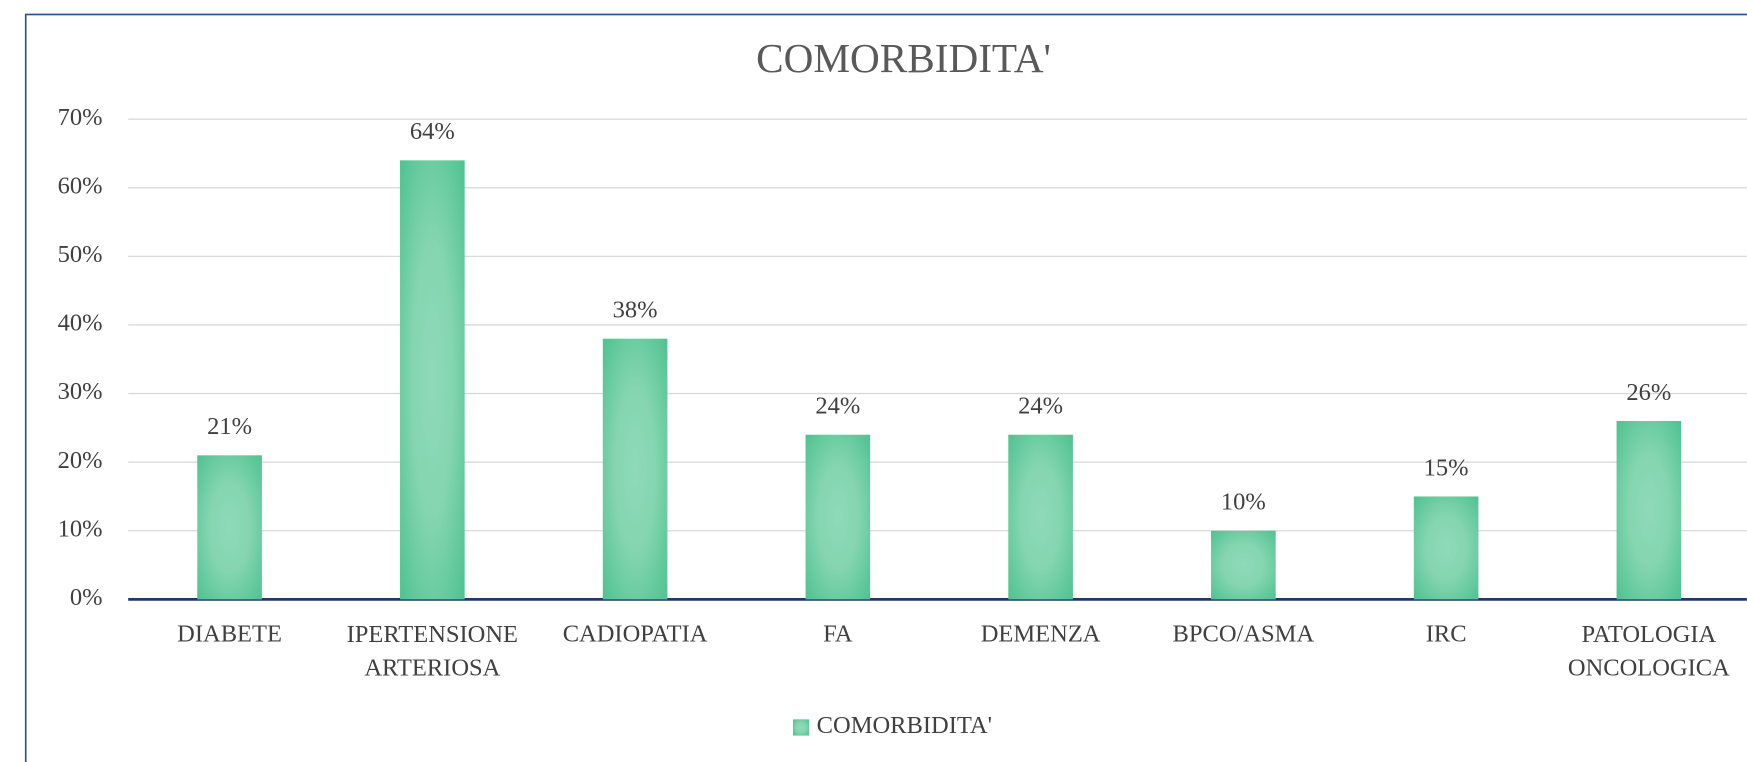 This screenshot has height=762, width=1747. What do you see at coordinates (904, 725) in the screenshot?
I see `legend-label: COMORBIDITA'` at bounding box center [904, 725].